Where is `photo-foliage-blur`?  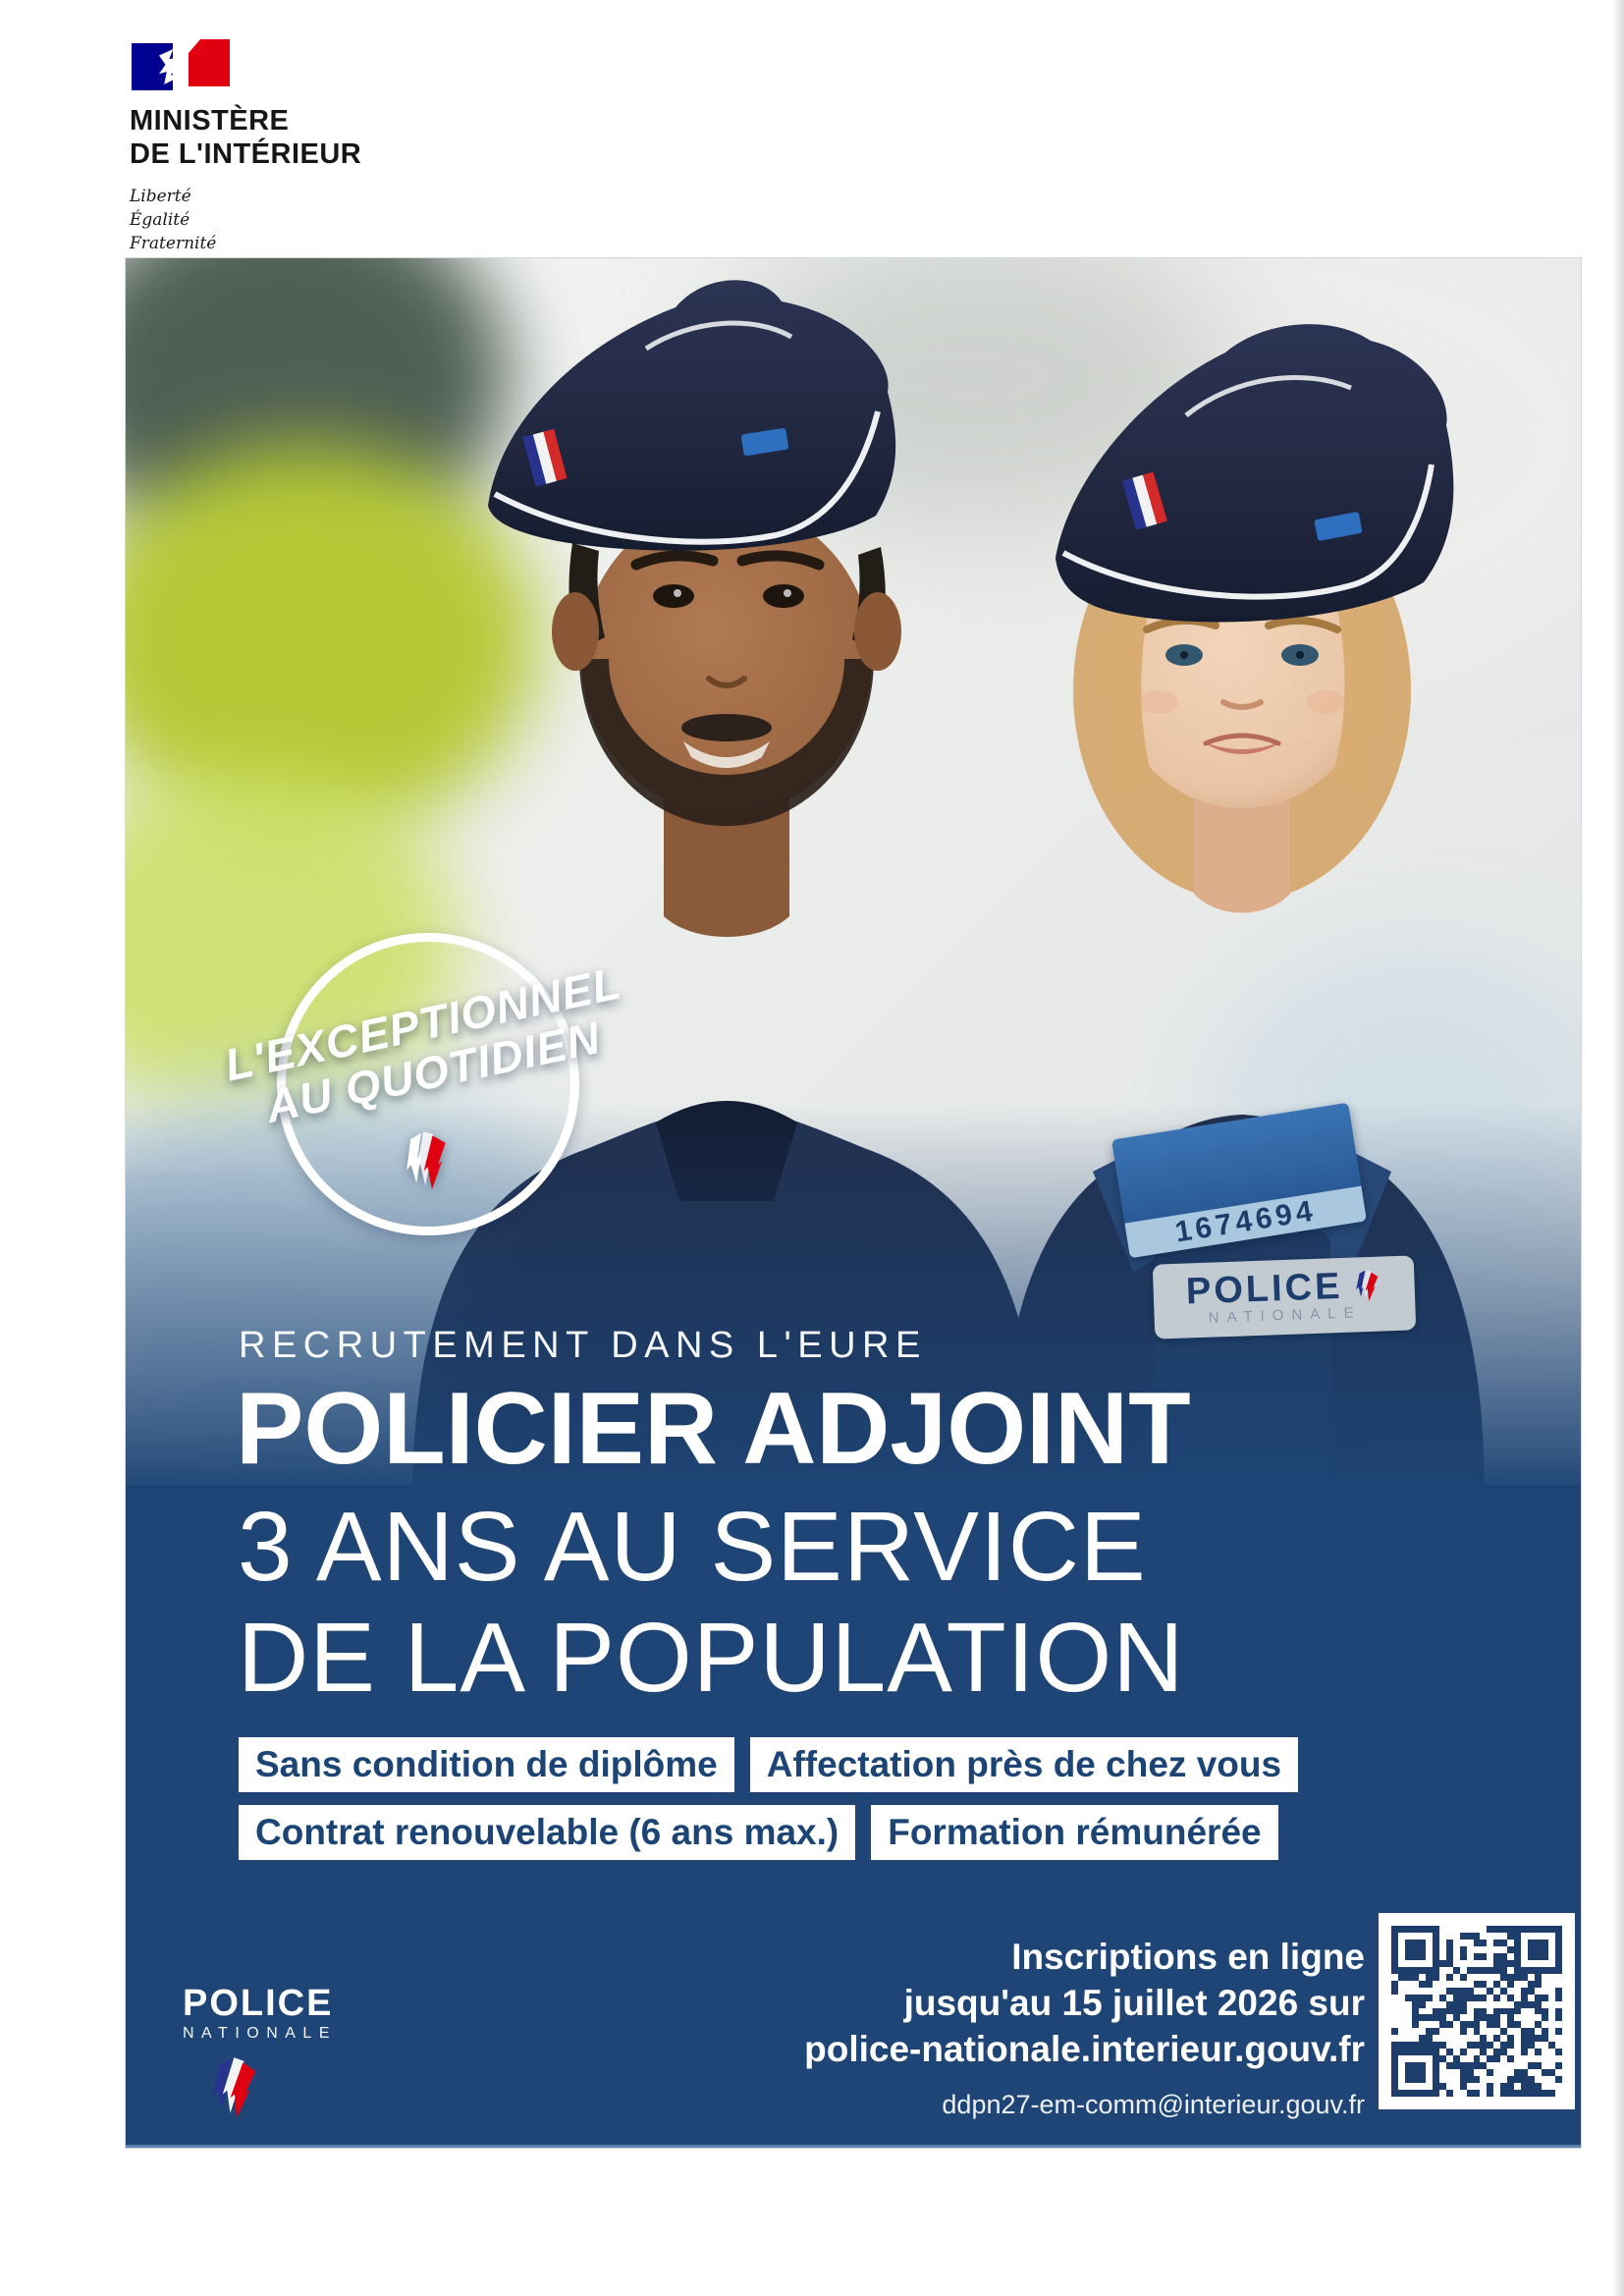
photo-foliage-blur is located at coordinates (332, 641).